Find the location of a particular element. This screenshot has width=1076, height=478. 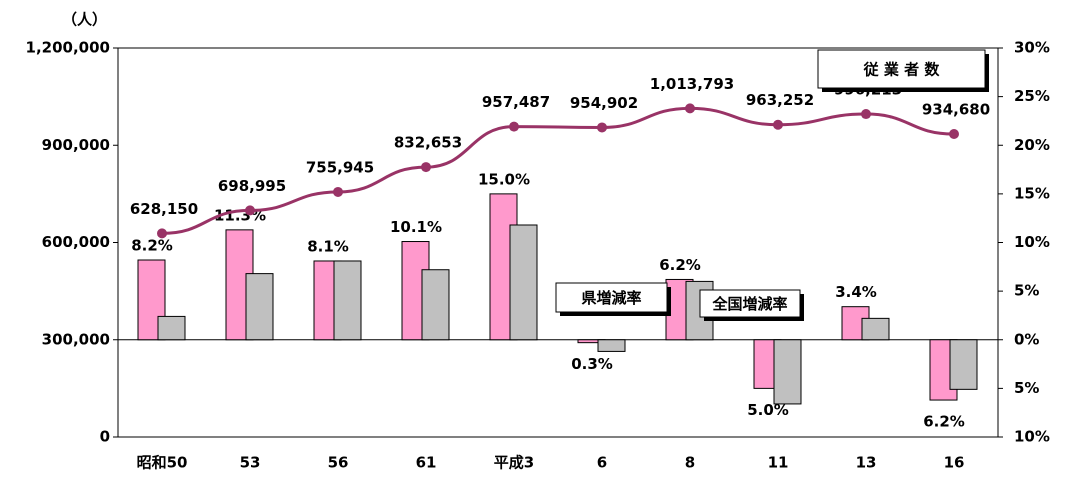

data-label: 934,680 is located at coordinates (956, 110).